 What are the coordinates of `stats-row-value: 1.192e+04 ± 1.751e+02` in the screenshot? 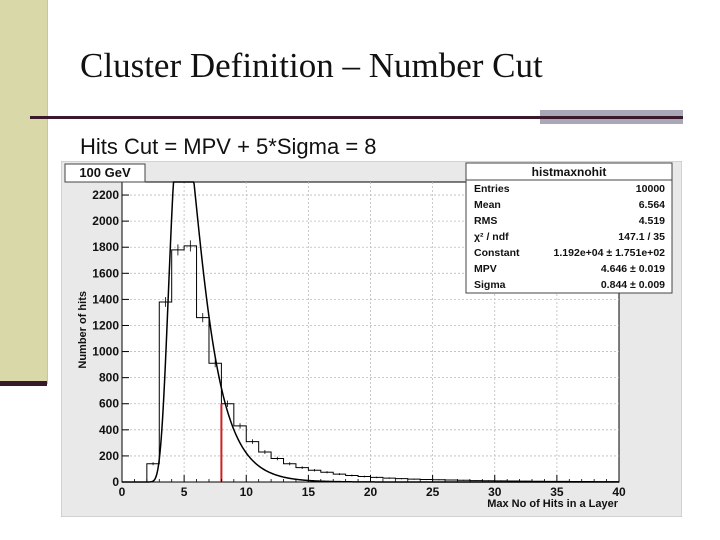 It's located at (610, 253).